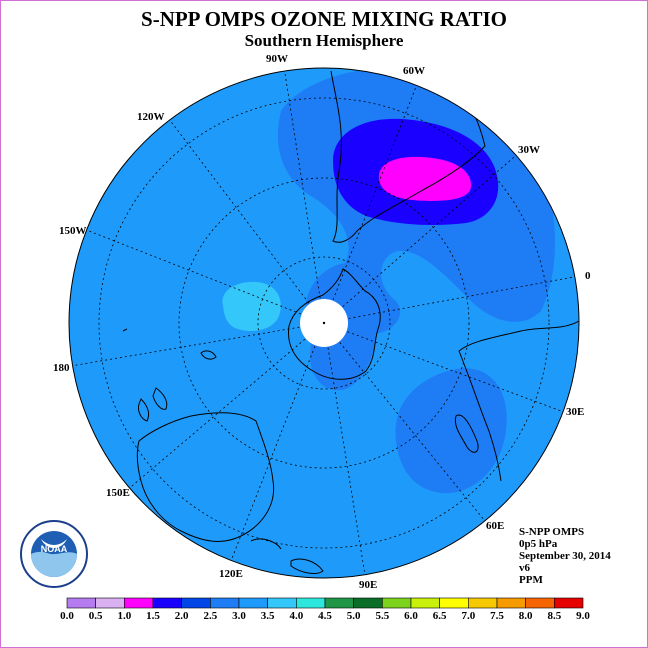  What do you see at coordinates (538, 544) in the screenshot?
I see `pressure-level: 0p5 hPa` at bounding box center [538, 544].